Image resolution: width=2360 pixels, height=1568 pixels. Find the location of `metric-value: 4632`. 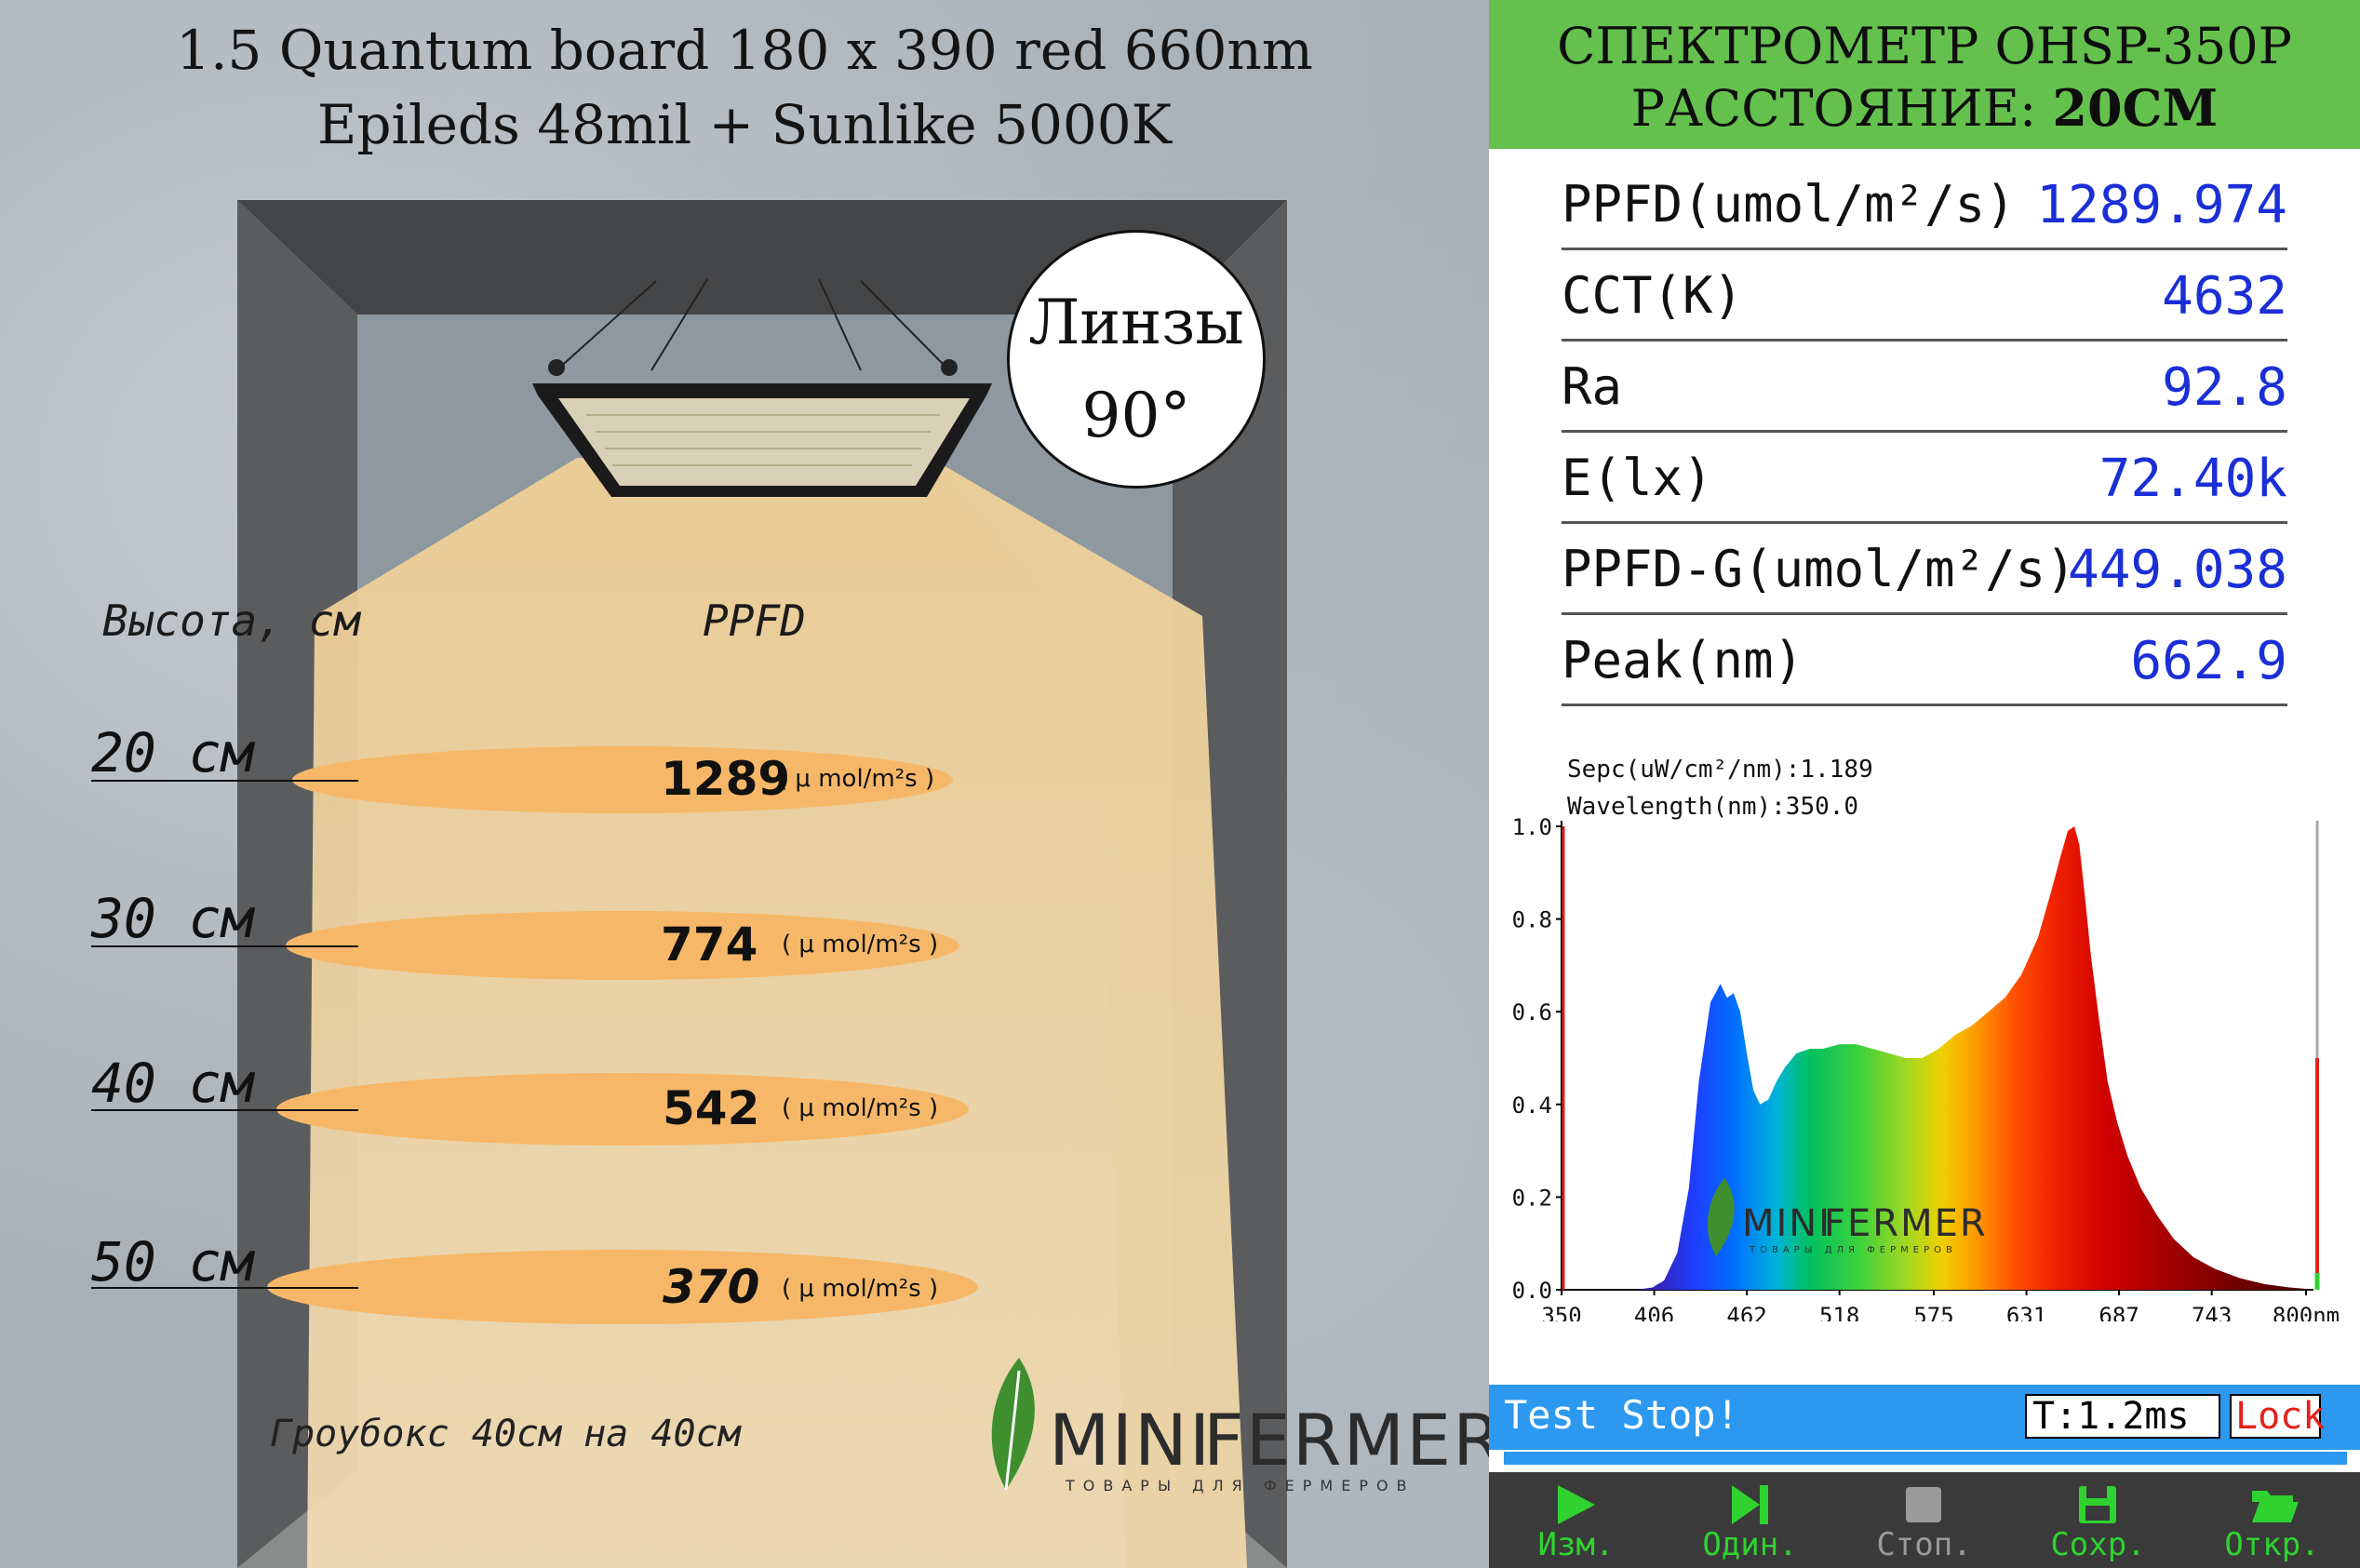

metric-value: 4632 is located at coordinates (2224, 296).